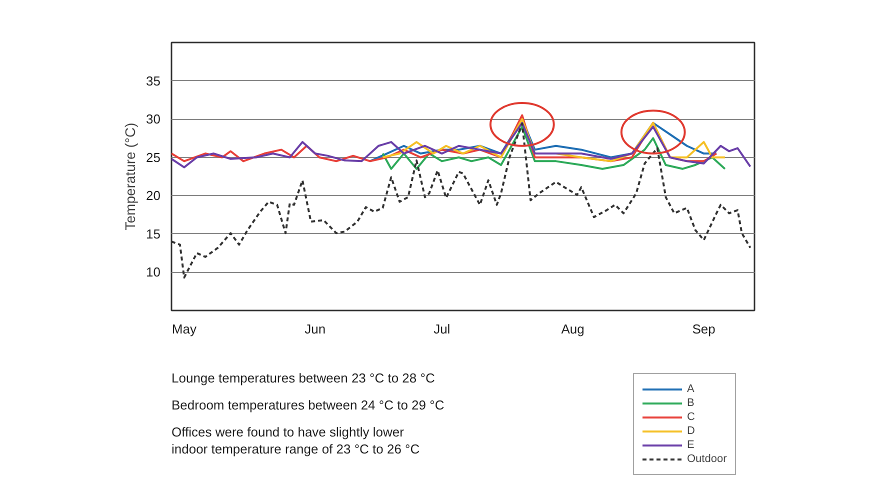 The height and width of the screenshot is (500, 890). I want to click on text: Bedroom temperatures between 24 °C to 29 °C, so click(308, 405).